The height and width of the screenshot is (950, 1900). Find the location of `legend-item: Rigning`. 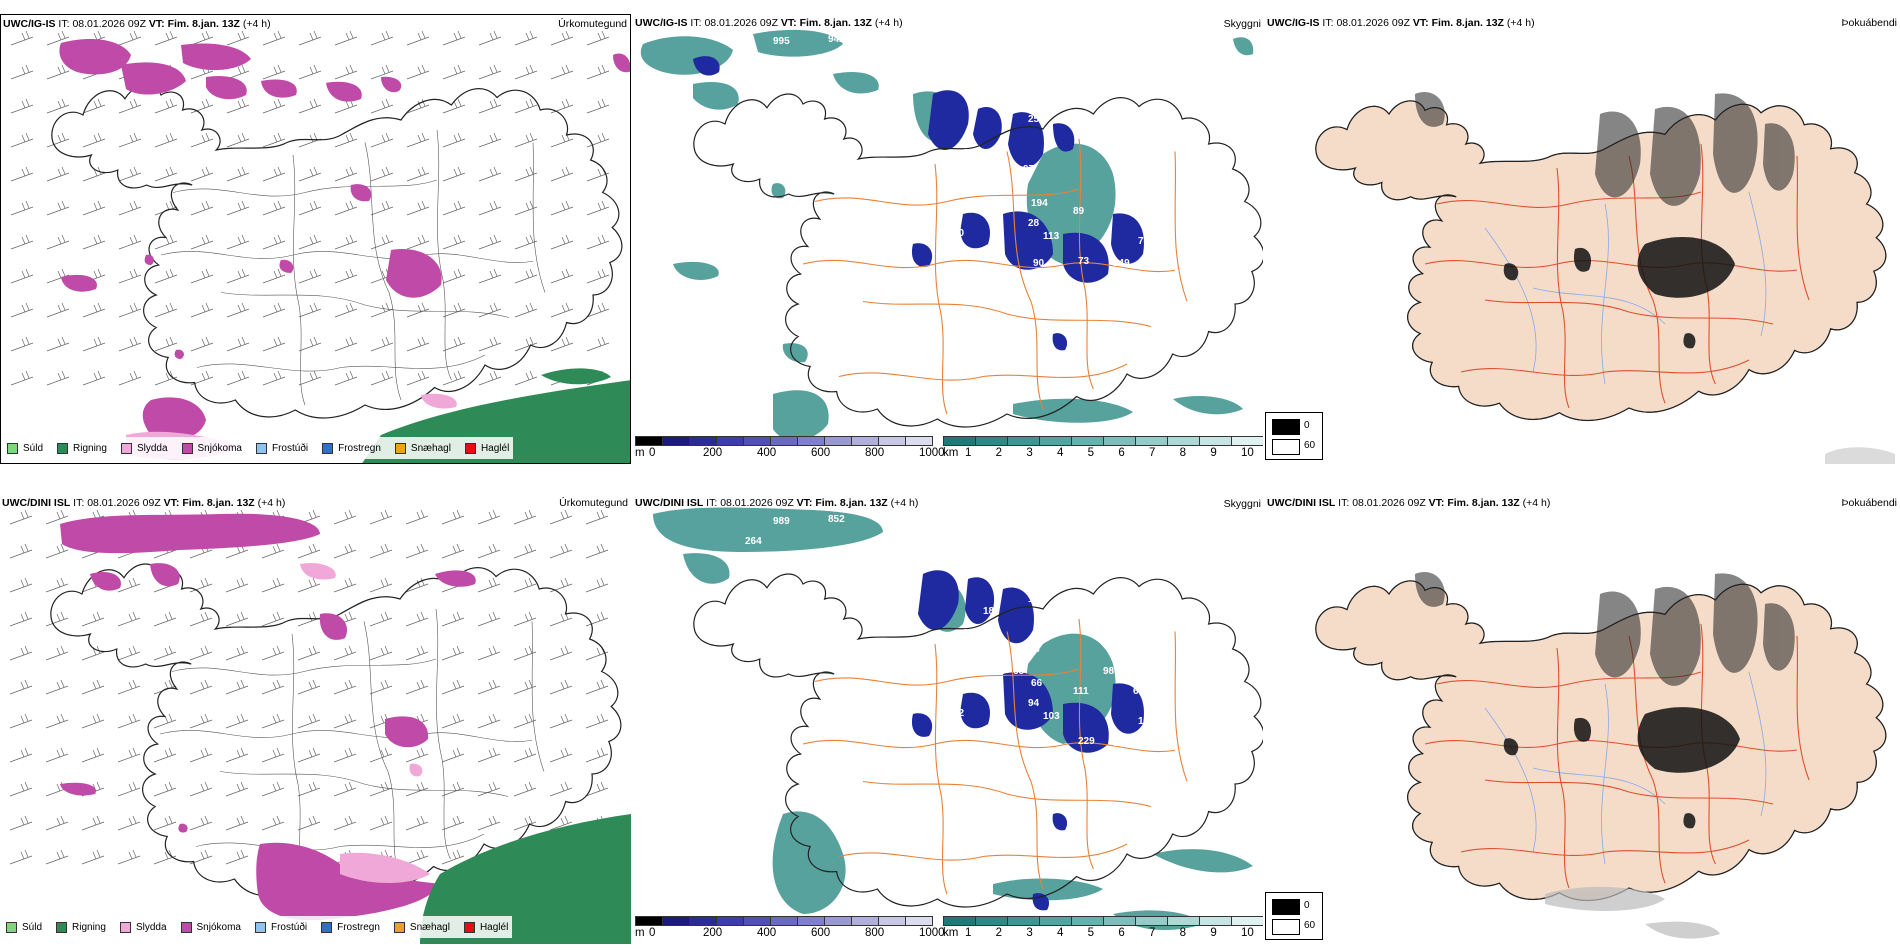

legend-item: Rigning is located at coordinates (81, 927).